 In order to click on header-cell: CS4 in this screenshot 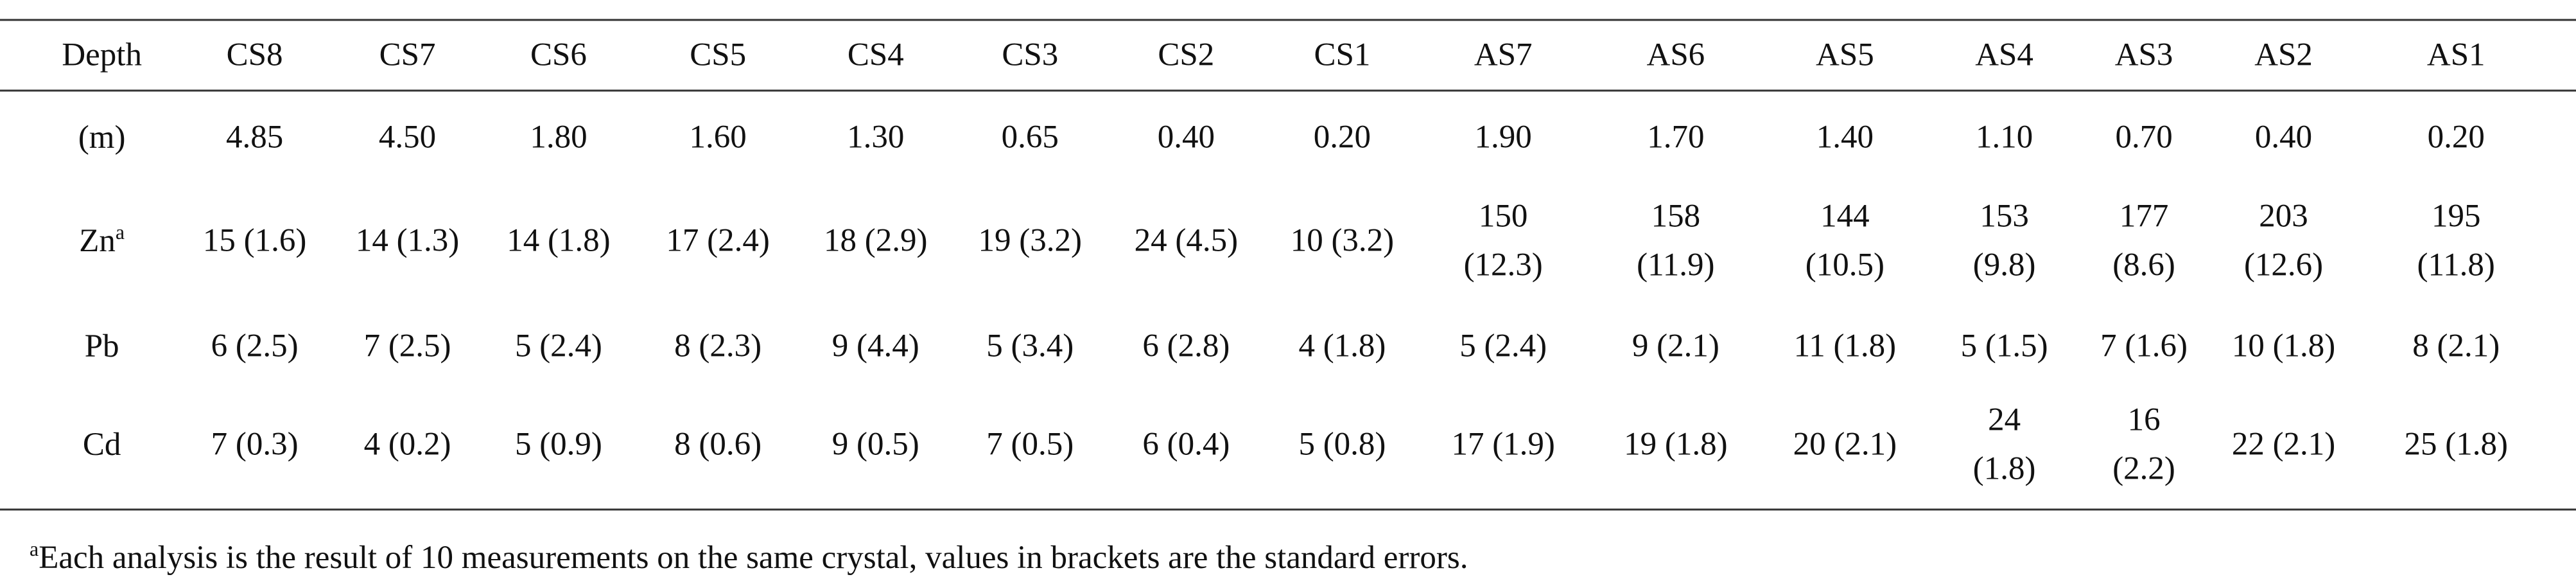, I will do `click(876, 55)`.